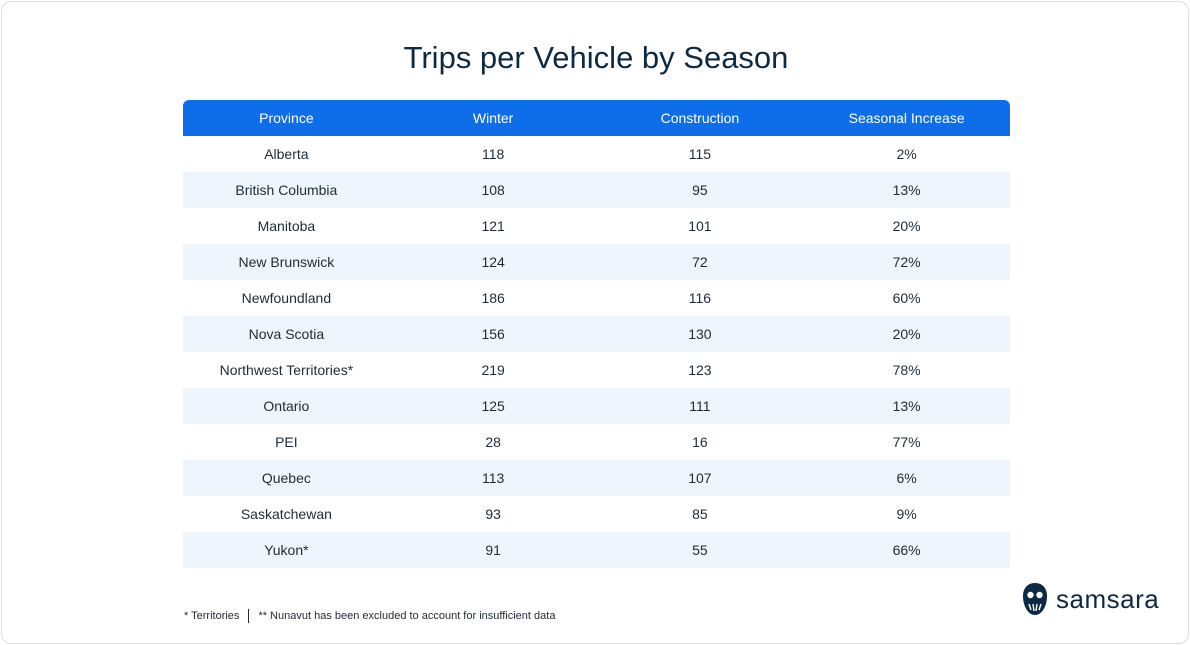 The height and width of the screenshot is (645, 1190). I want to click on table-cell: 118, so click(493, 154).